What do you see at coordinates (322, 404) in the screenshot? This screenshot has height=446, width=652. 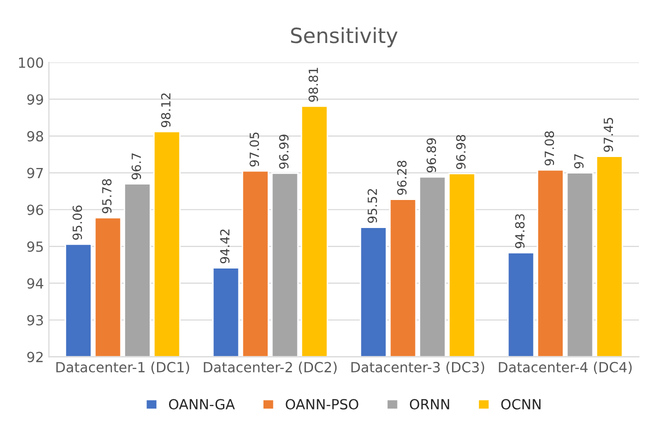 I see `legend-label: OANN-PSO` at bounding box center [322, 404].